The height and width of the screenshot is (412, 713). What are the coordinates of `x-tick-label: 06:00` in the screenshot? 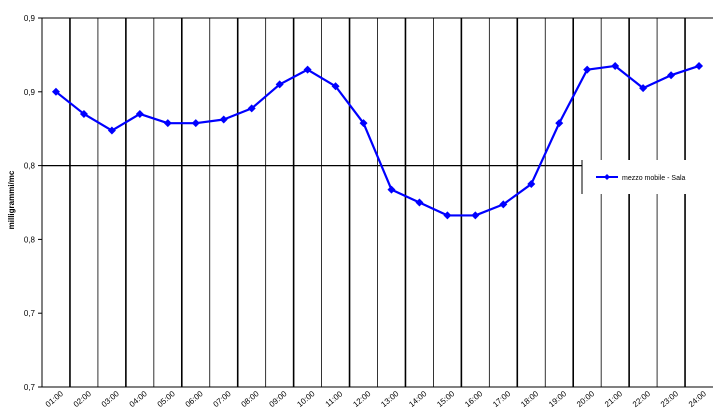 It's located at (195, 399).